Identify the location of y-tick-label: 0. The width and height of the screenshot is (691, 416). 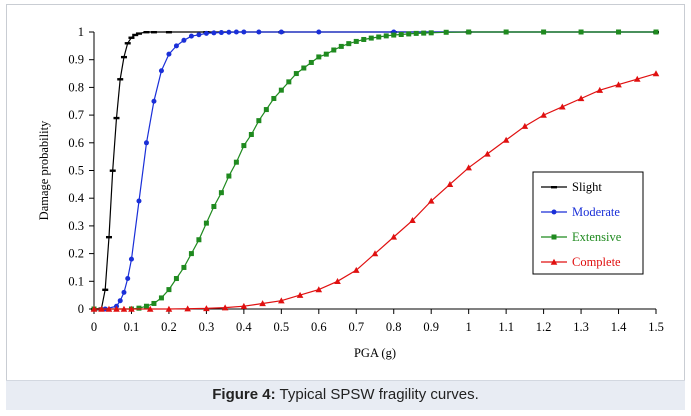
(81, 309).